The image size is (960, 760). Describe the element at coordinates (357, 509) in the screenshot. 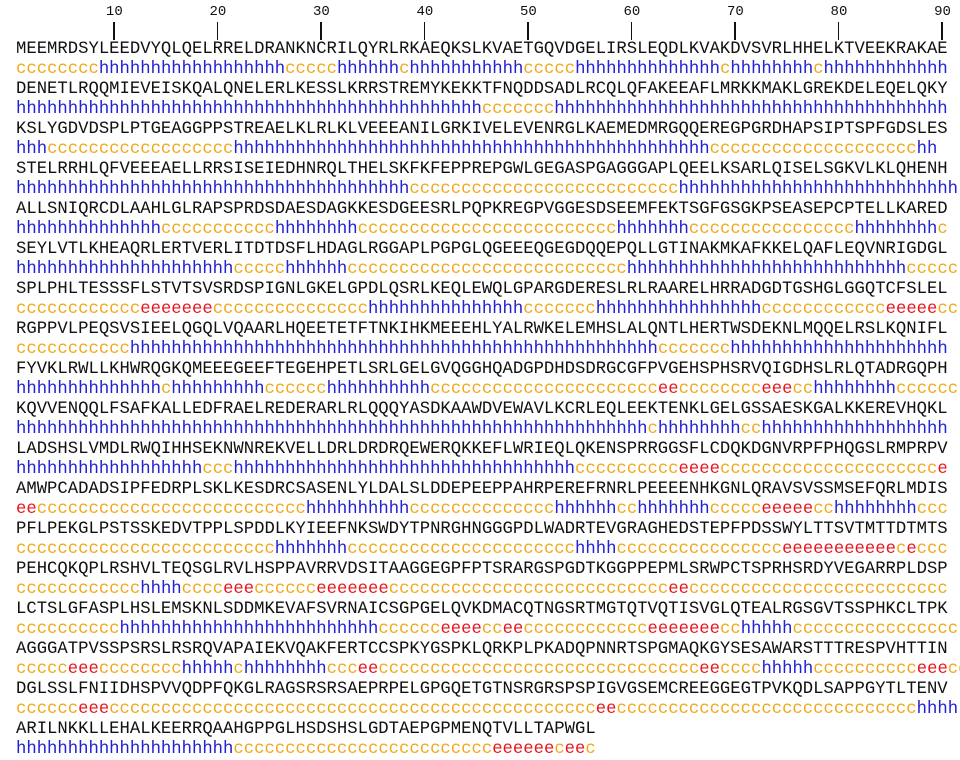

I see `ss-run-helix: hhhhhhhhhh` at that location.